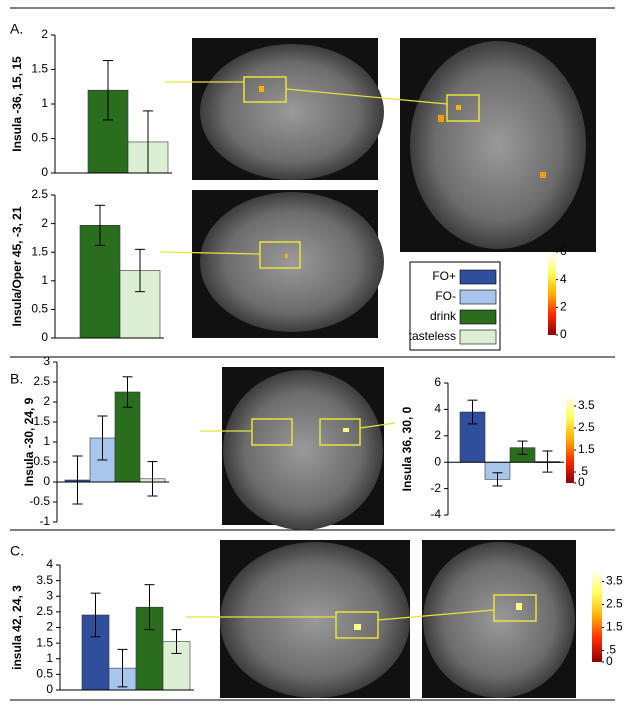 This screenshot has height=706, width=629. What do you see at coordinates (17, 627) in the screenshot?
I see `y-axis-label: insula 42, 24, 3` at bounding box center [17, 627].